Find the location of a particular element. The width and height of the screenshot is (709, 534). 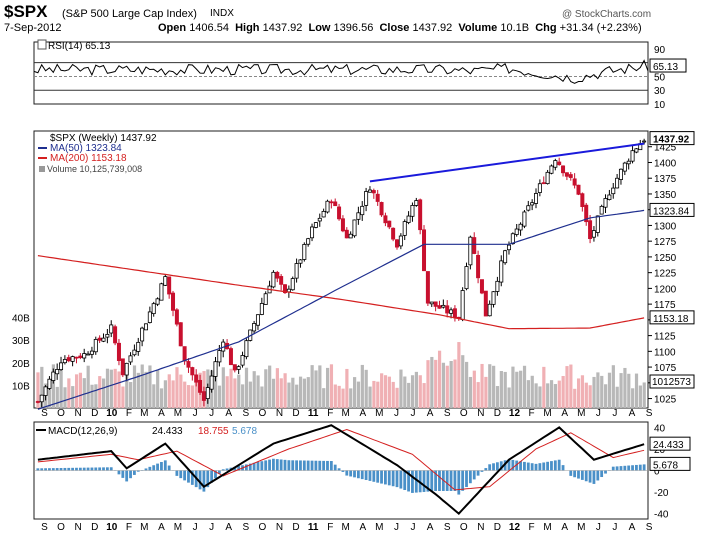

macd-x-label: N is located at coordinates (480, 527).